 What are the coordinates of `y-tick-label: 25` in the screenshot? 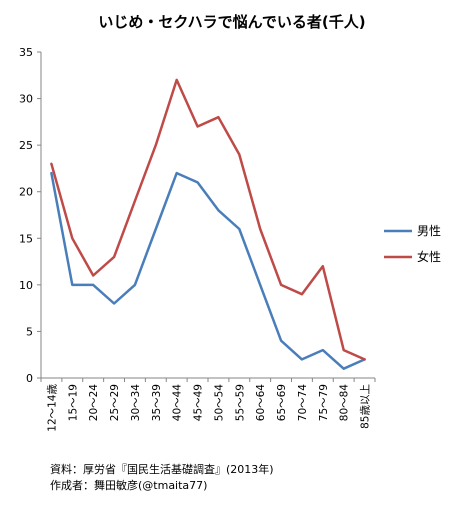 It's located at (26, 145).